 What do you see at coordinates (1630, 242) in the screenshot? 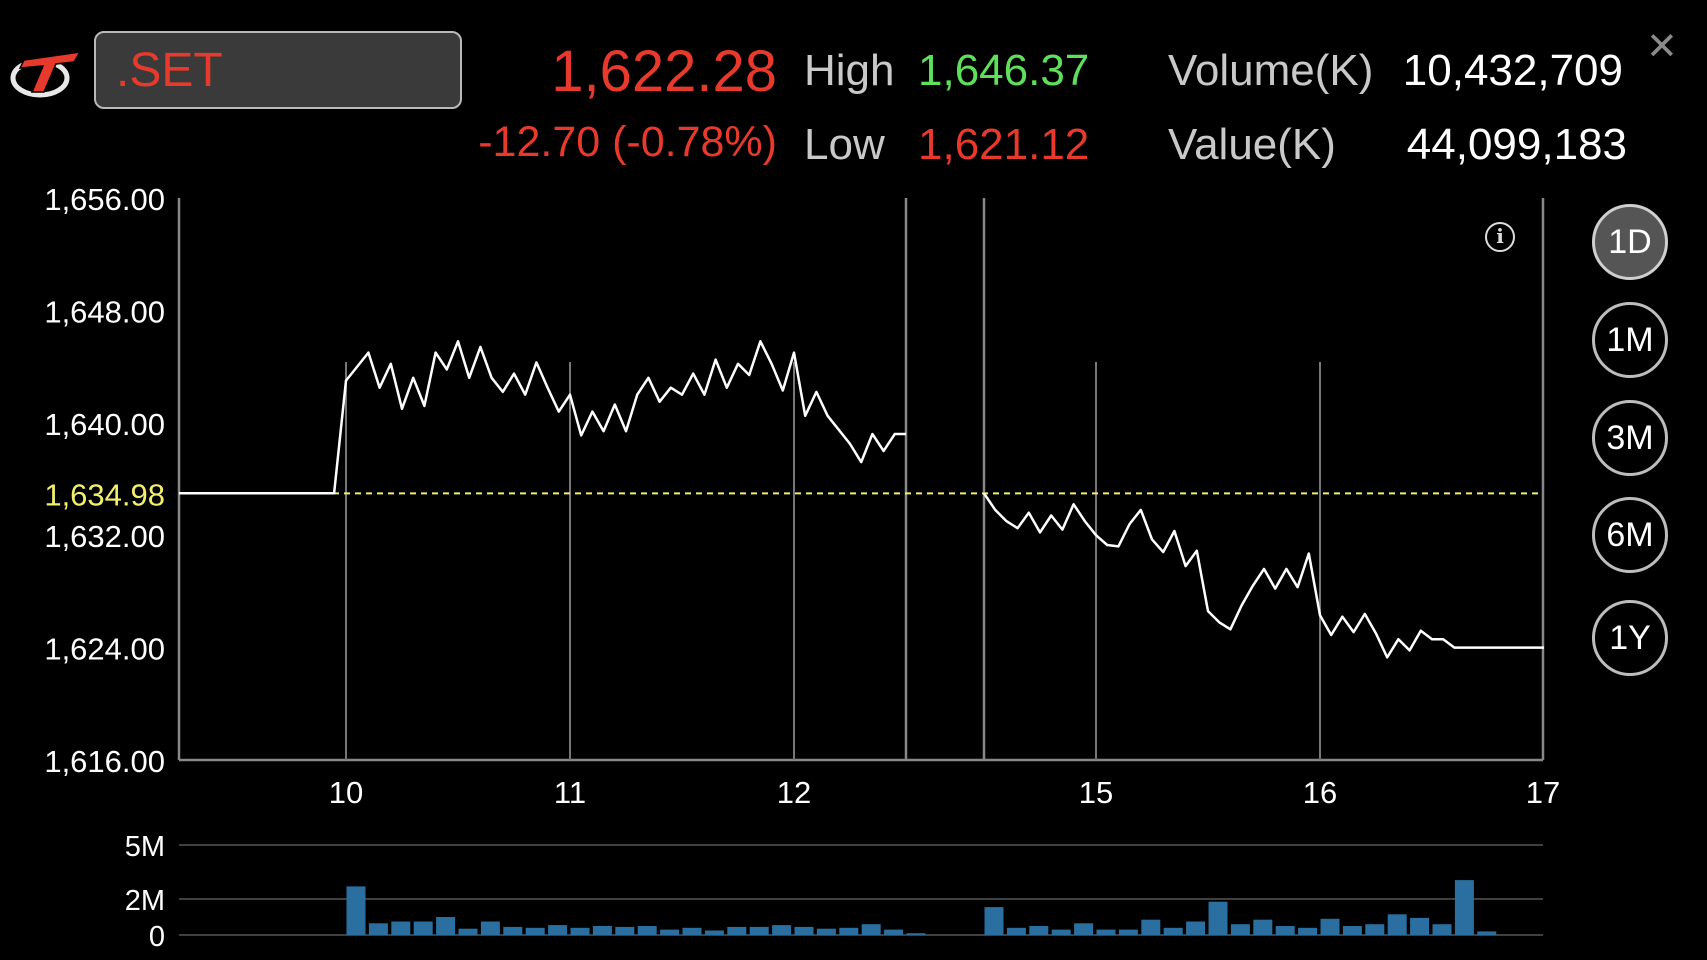
I see `range-button-1d: 1D` at bounding box center [1630, 242].